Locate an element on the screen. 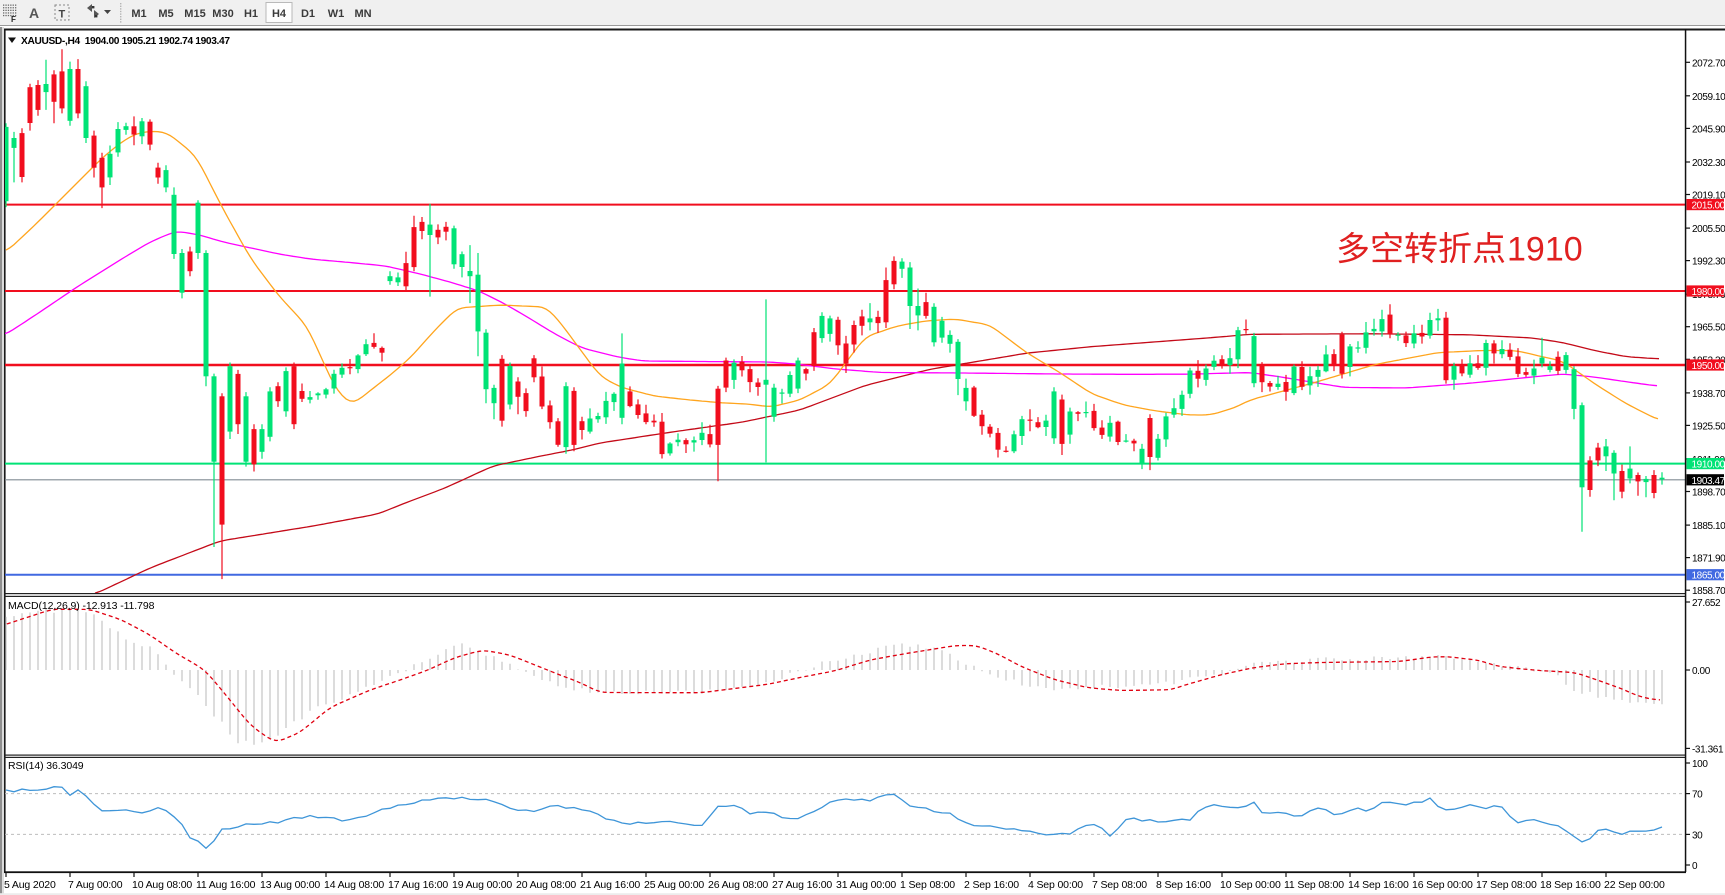 The width and height of the screenshot is (1725, 895). svg-text: 5 Aug 2020 is located at coordinates (30, 885).